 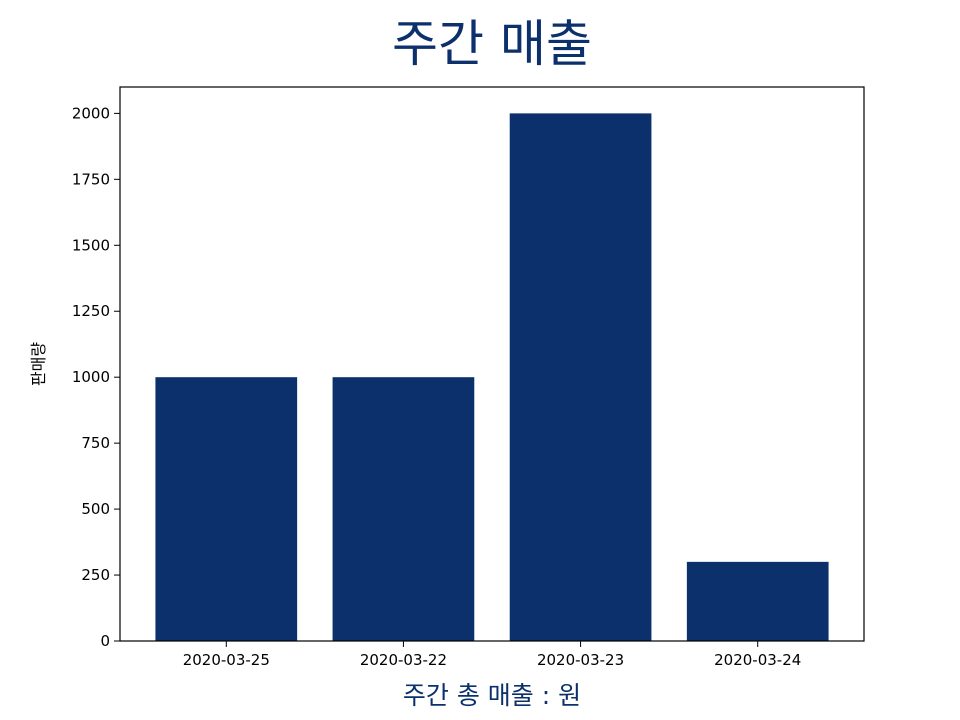 What do you see at coordinates (403, 660) in the screenshot?
I see `x-tick-label-1: 2020-03-22` at bounding box center [403, 660].